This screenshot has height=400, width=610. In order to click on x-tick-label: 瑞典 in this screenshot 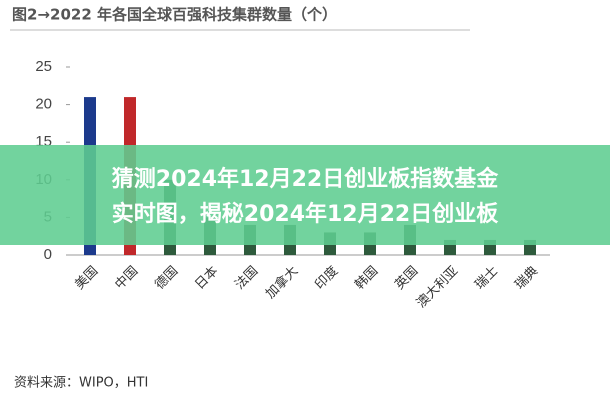, I will do `click(526, 278)`.